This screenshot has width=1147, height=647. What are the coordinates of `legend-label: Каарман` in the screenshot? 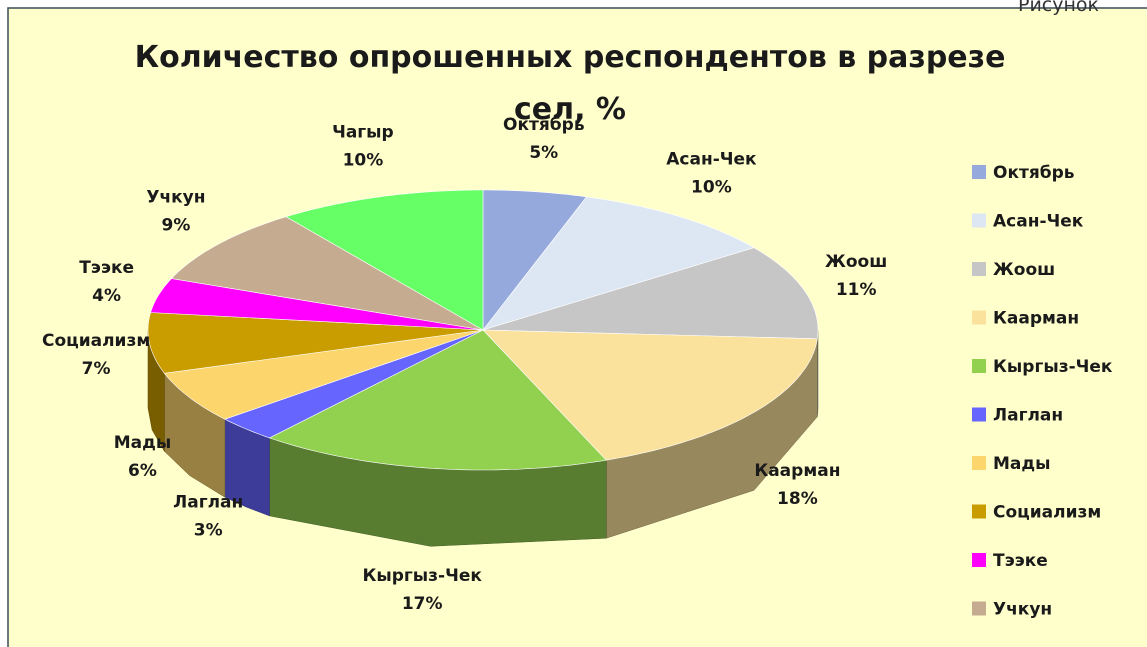 It's located at (1036, 319).